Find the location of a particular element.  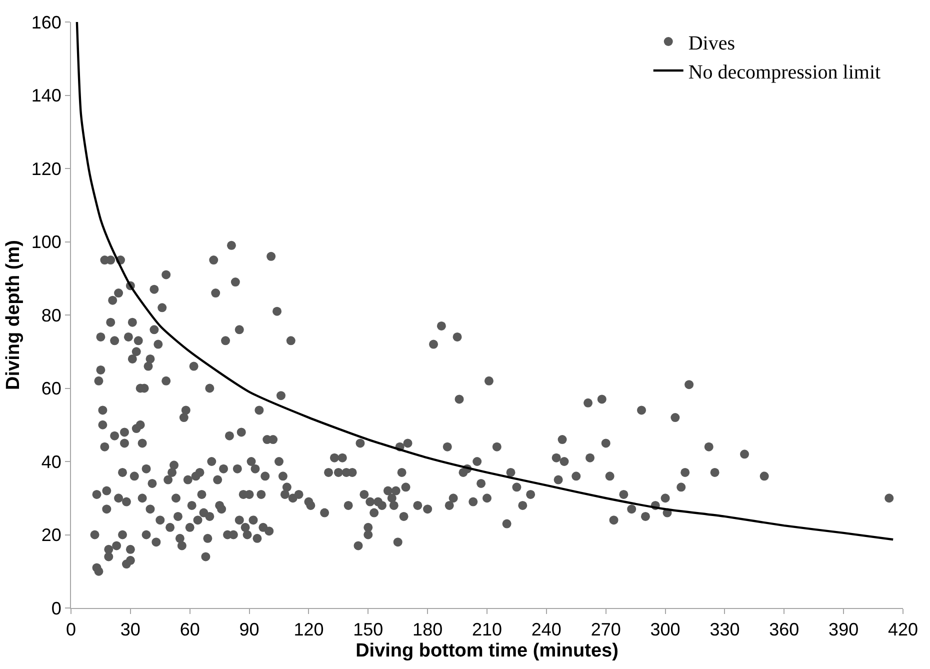

x-tick-label: 180 is located at coordinates (427, 630).